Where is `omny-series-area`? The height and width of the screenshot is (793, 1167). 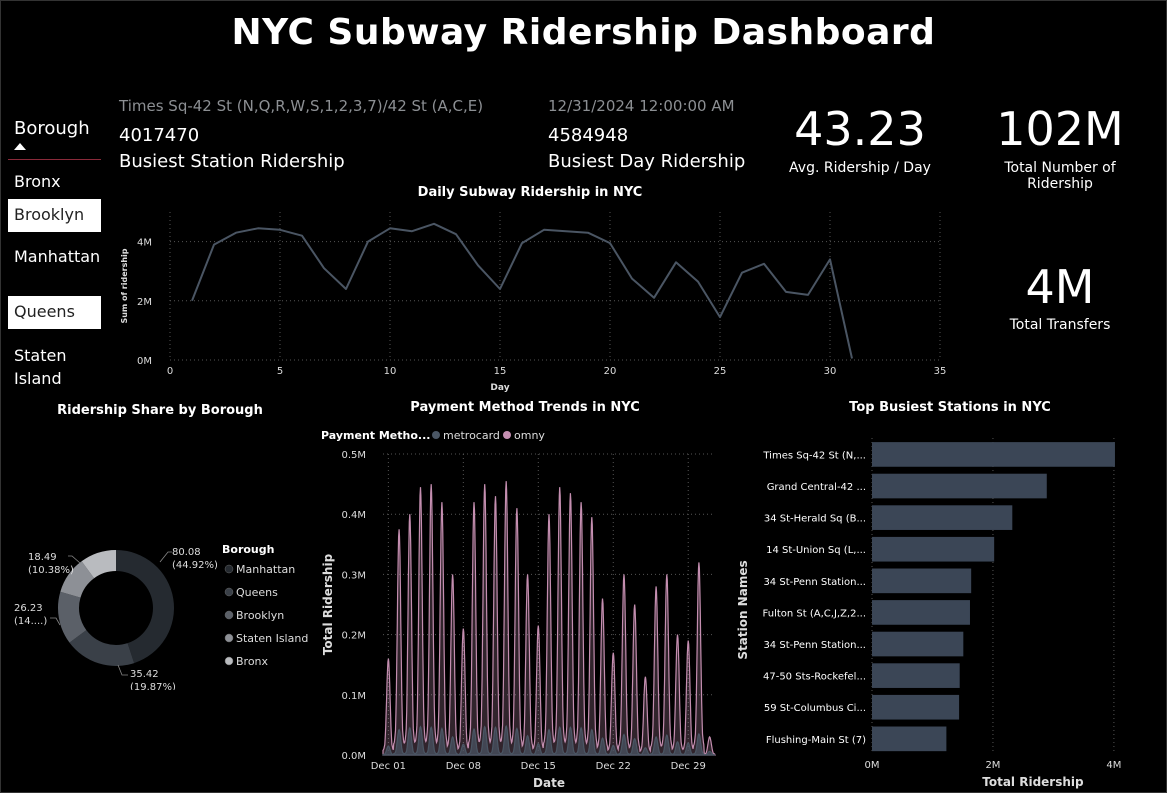 omny-series-area is located at coordinates (549, 618).